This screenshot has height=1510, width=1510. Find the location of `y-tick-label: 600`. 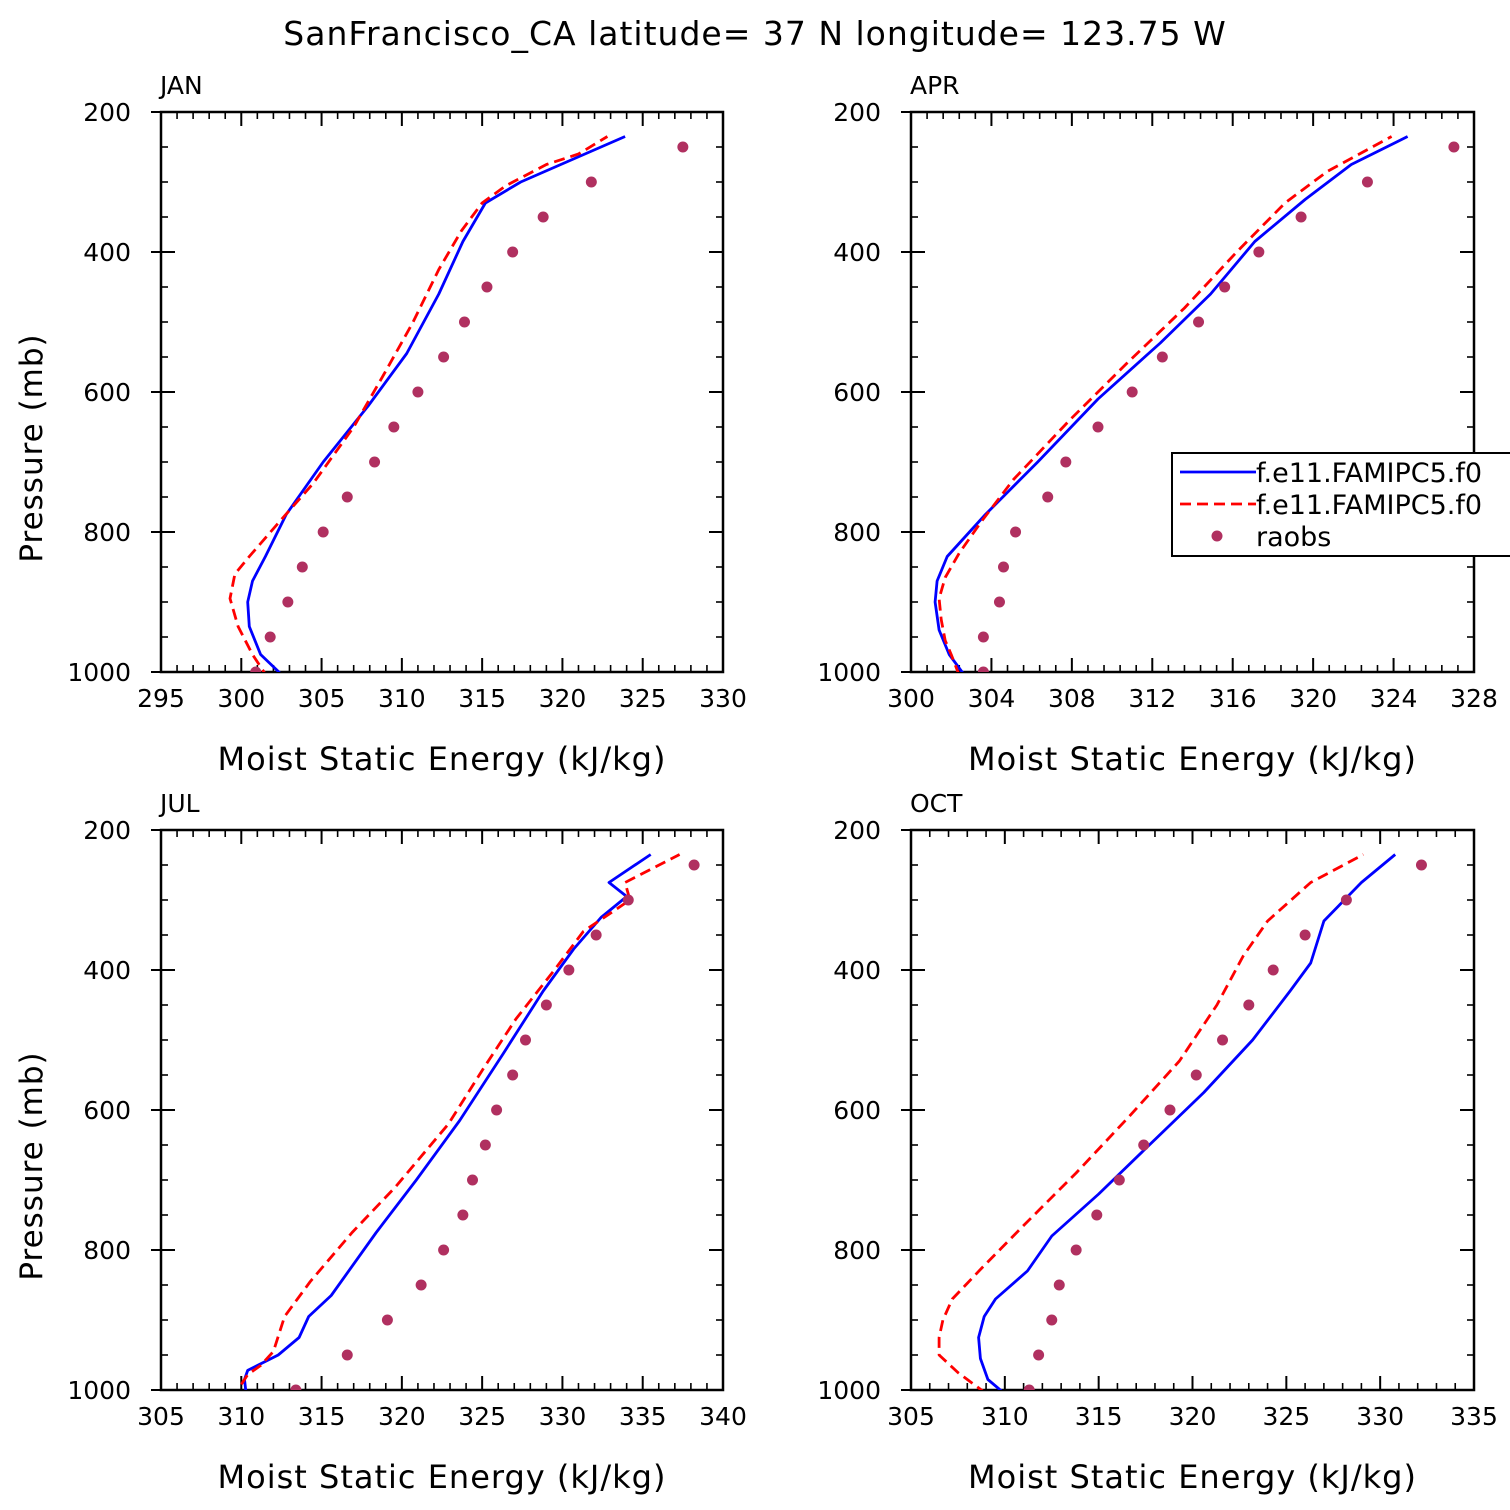

y-tick-label: 600 is located at coordinates (107, 1110).